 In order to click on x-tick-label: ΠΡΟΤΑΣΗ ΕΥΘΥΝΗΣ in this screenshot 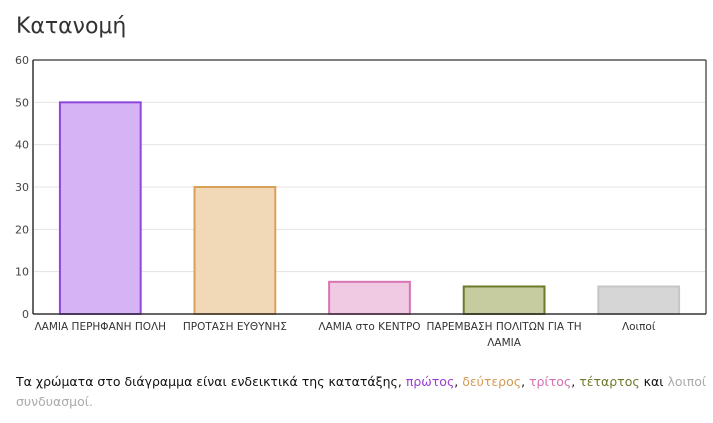, I will do `click(235, 327)`.